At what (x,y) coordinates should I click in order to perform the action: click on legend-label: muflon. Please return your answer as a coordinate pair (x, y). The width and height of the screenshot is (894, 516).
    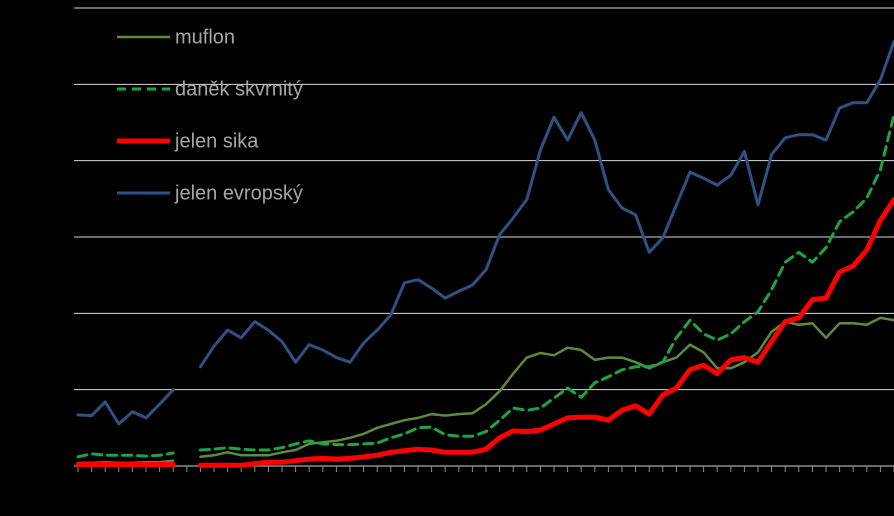
    Looking at the image, I should click on (205, 37).